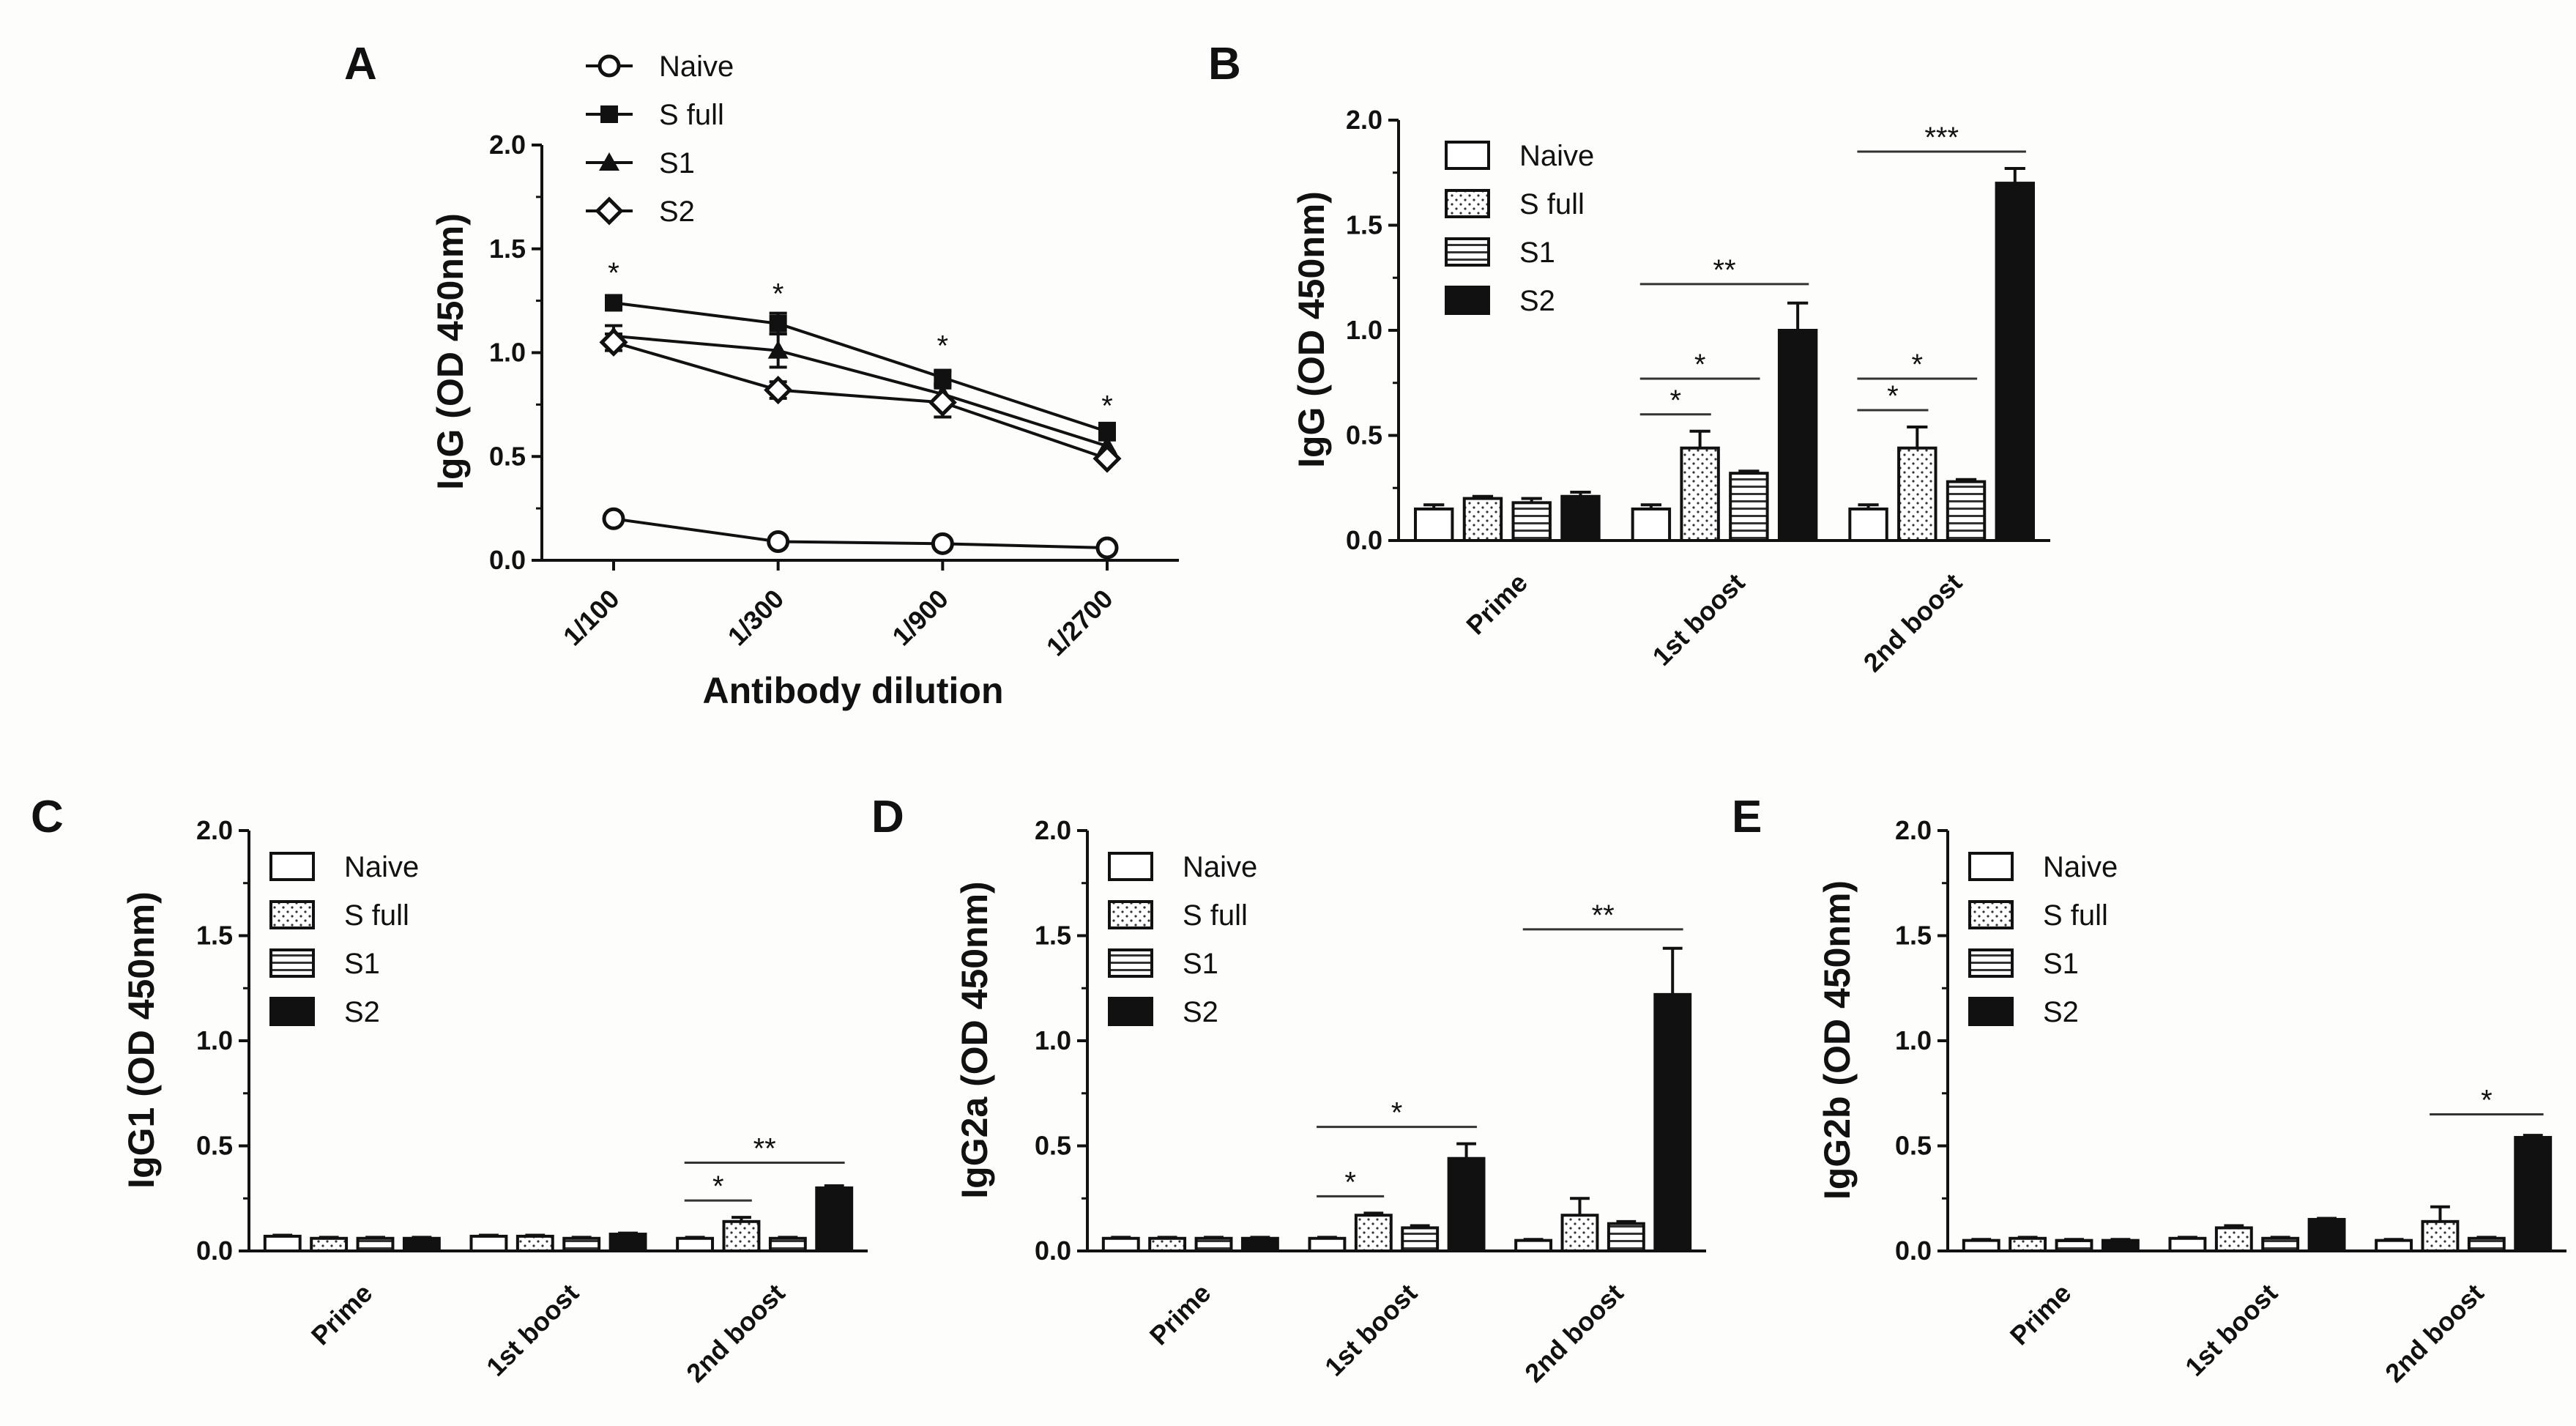 The image size is (2576, 1426). I want to click on significance-star: ***, so click(1941, 138).